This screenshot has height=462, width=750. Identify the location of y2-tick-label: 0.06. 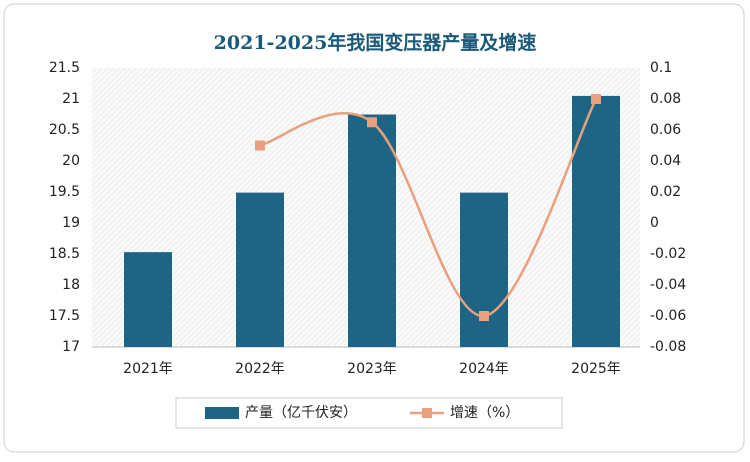
(665, 130).